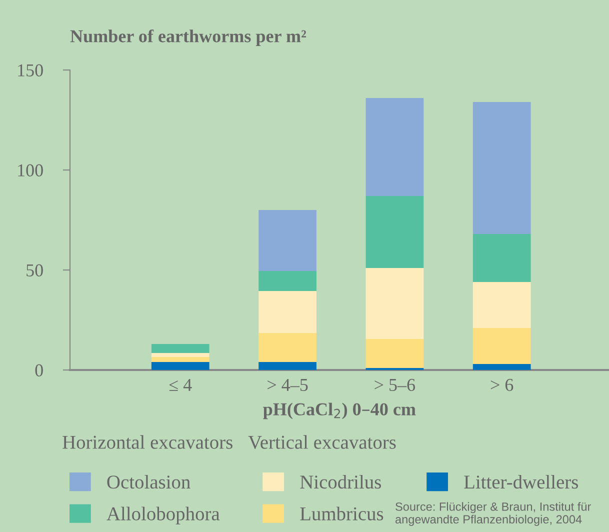  Describe the element at coordinates (39, 370) in the screenshot. I see `y-tick-label: 0` at that location.